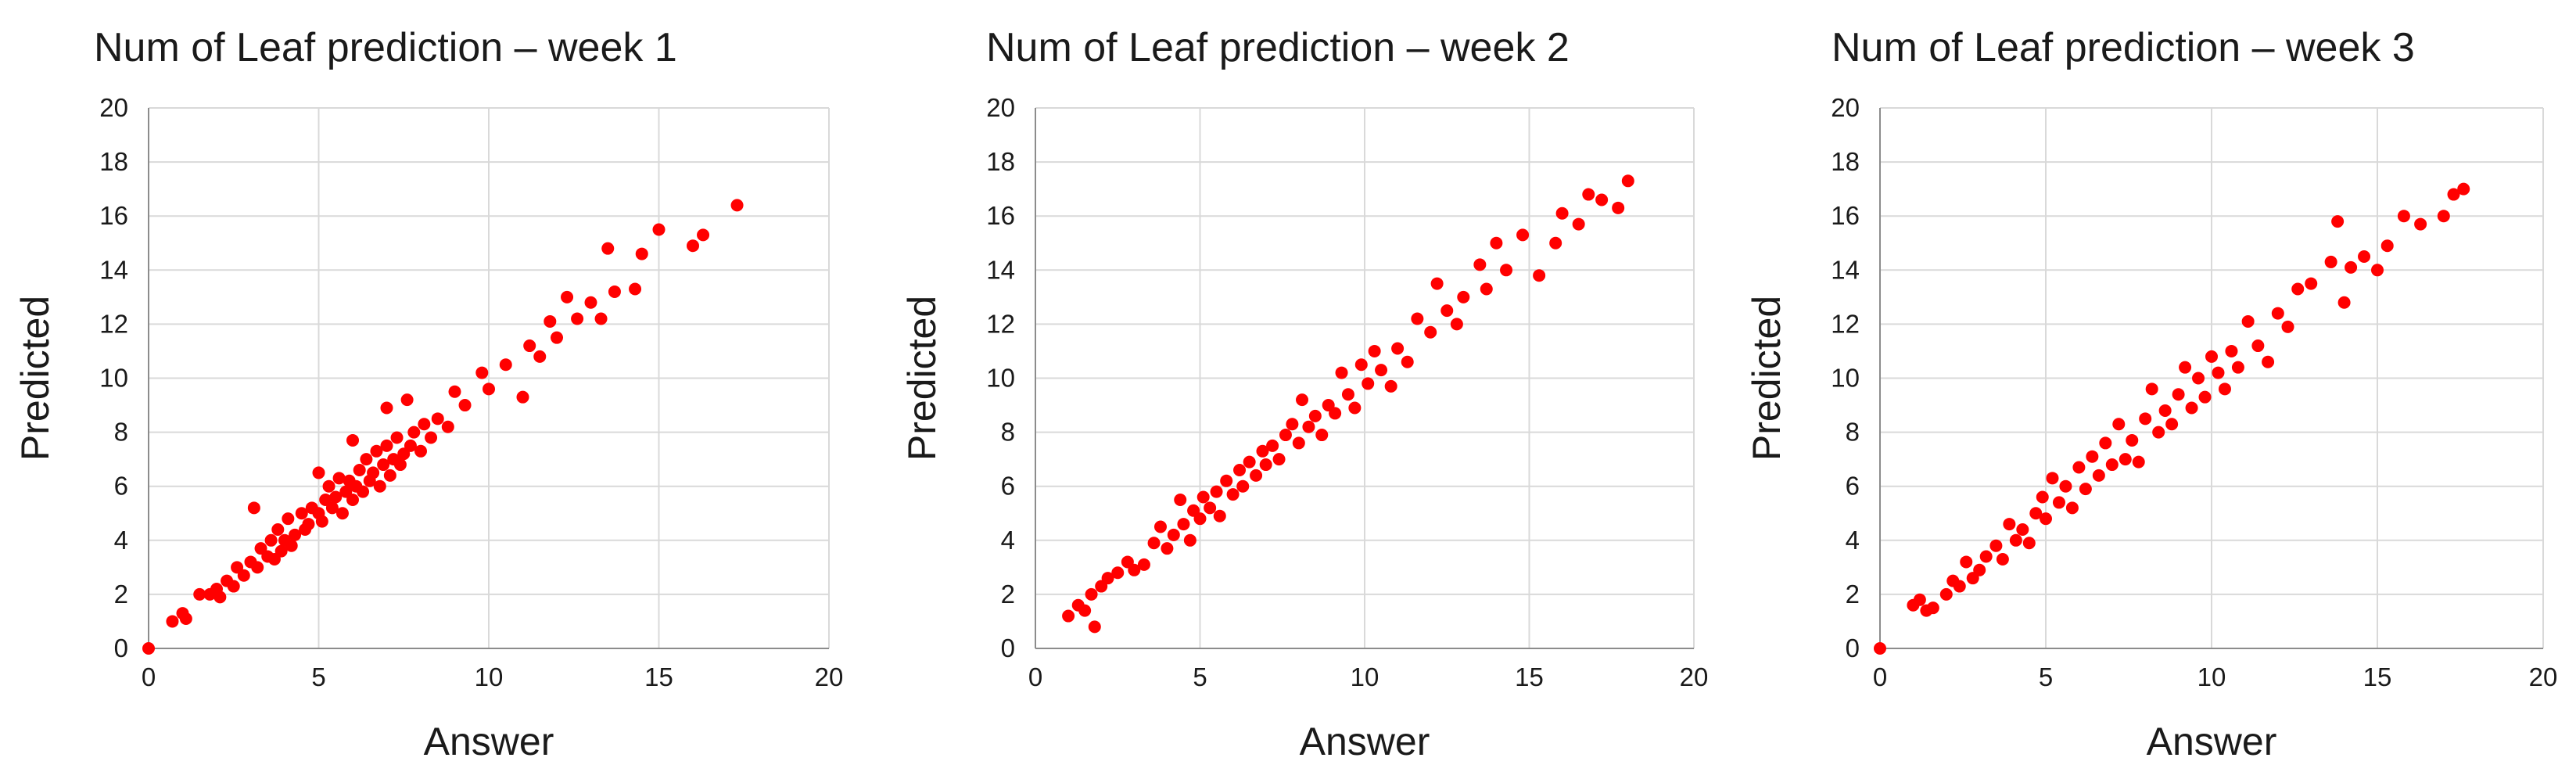 The height and width of the screenshot is (772, 2576). What do you see at coordinates (35, 379) in the screenshot?
I see `y-axis-title: Predicted` at bounding box center [35, 379].